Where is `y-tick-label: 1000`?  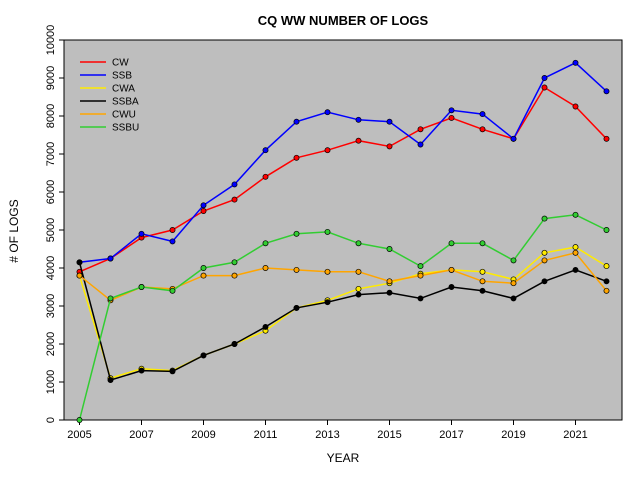 y-tick-label: 1000 is located at coordinates (51, 382).